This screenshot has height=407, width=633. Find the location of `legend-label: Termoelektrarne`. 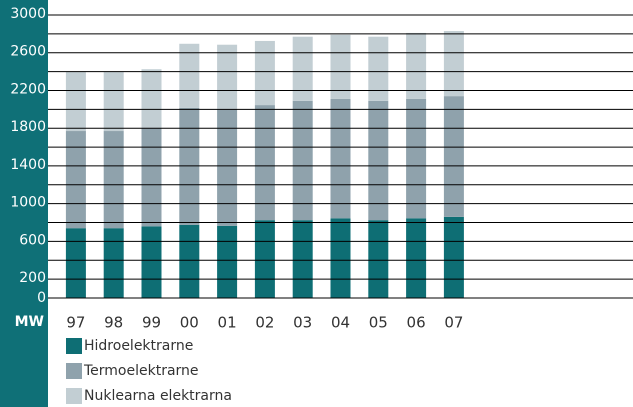

legend-label: Termoelektrarne is located at coordinates (141, 371).